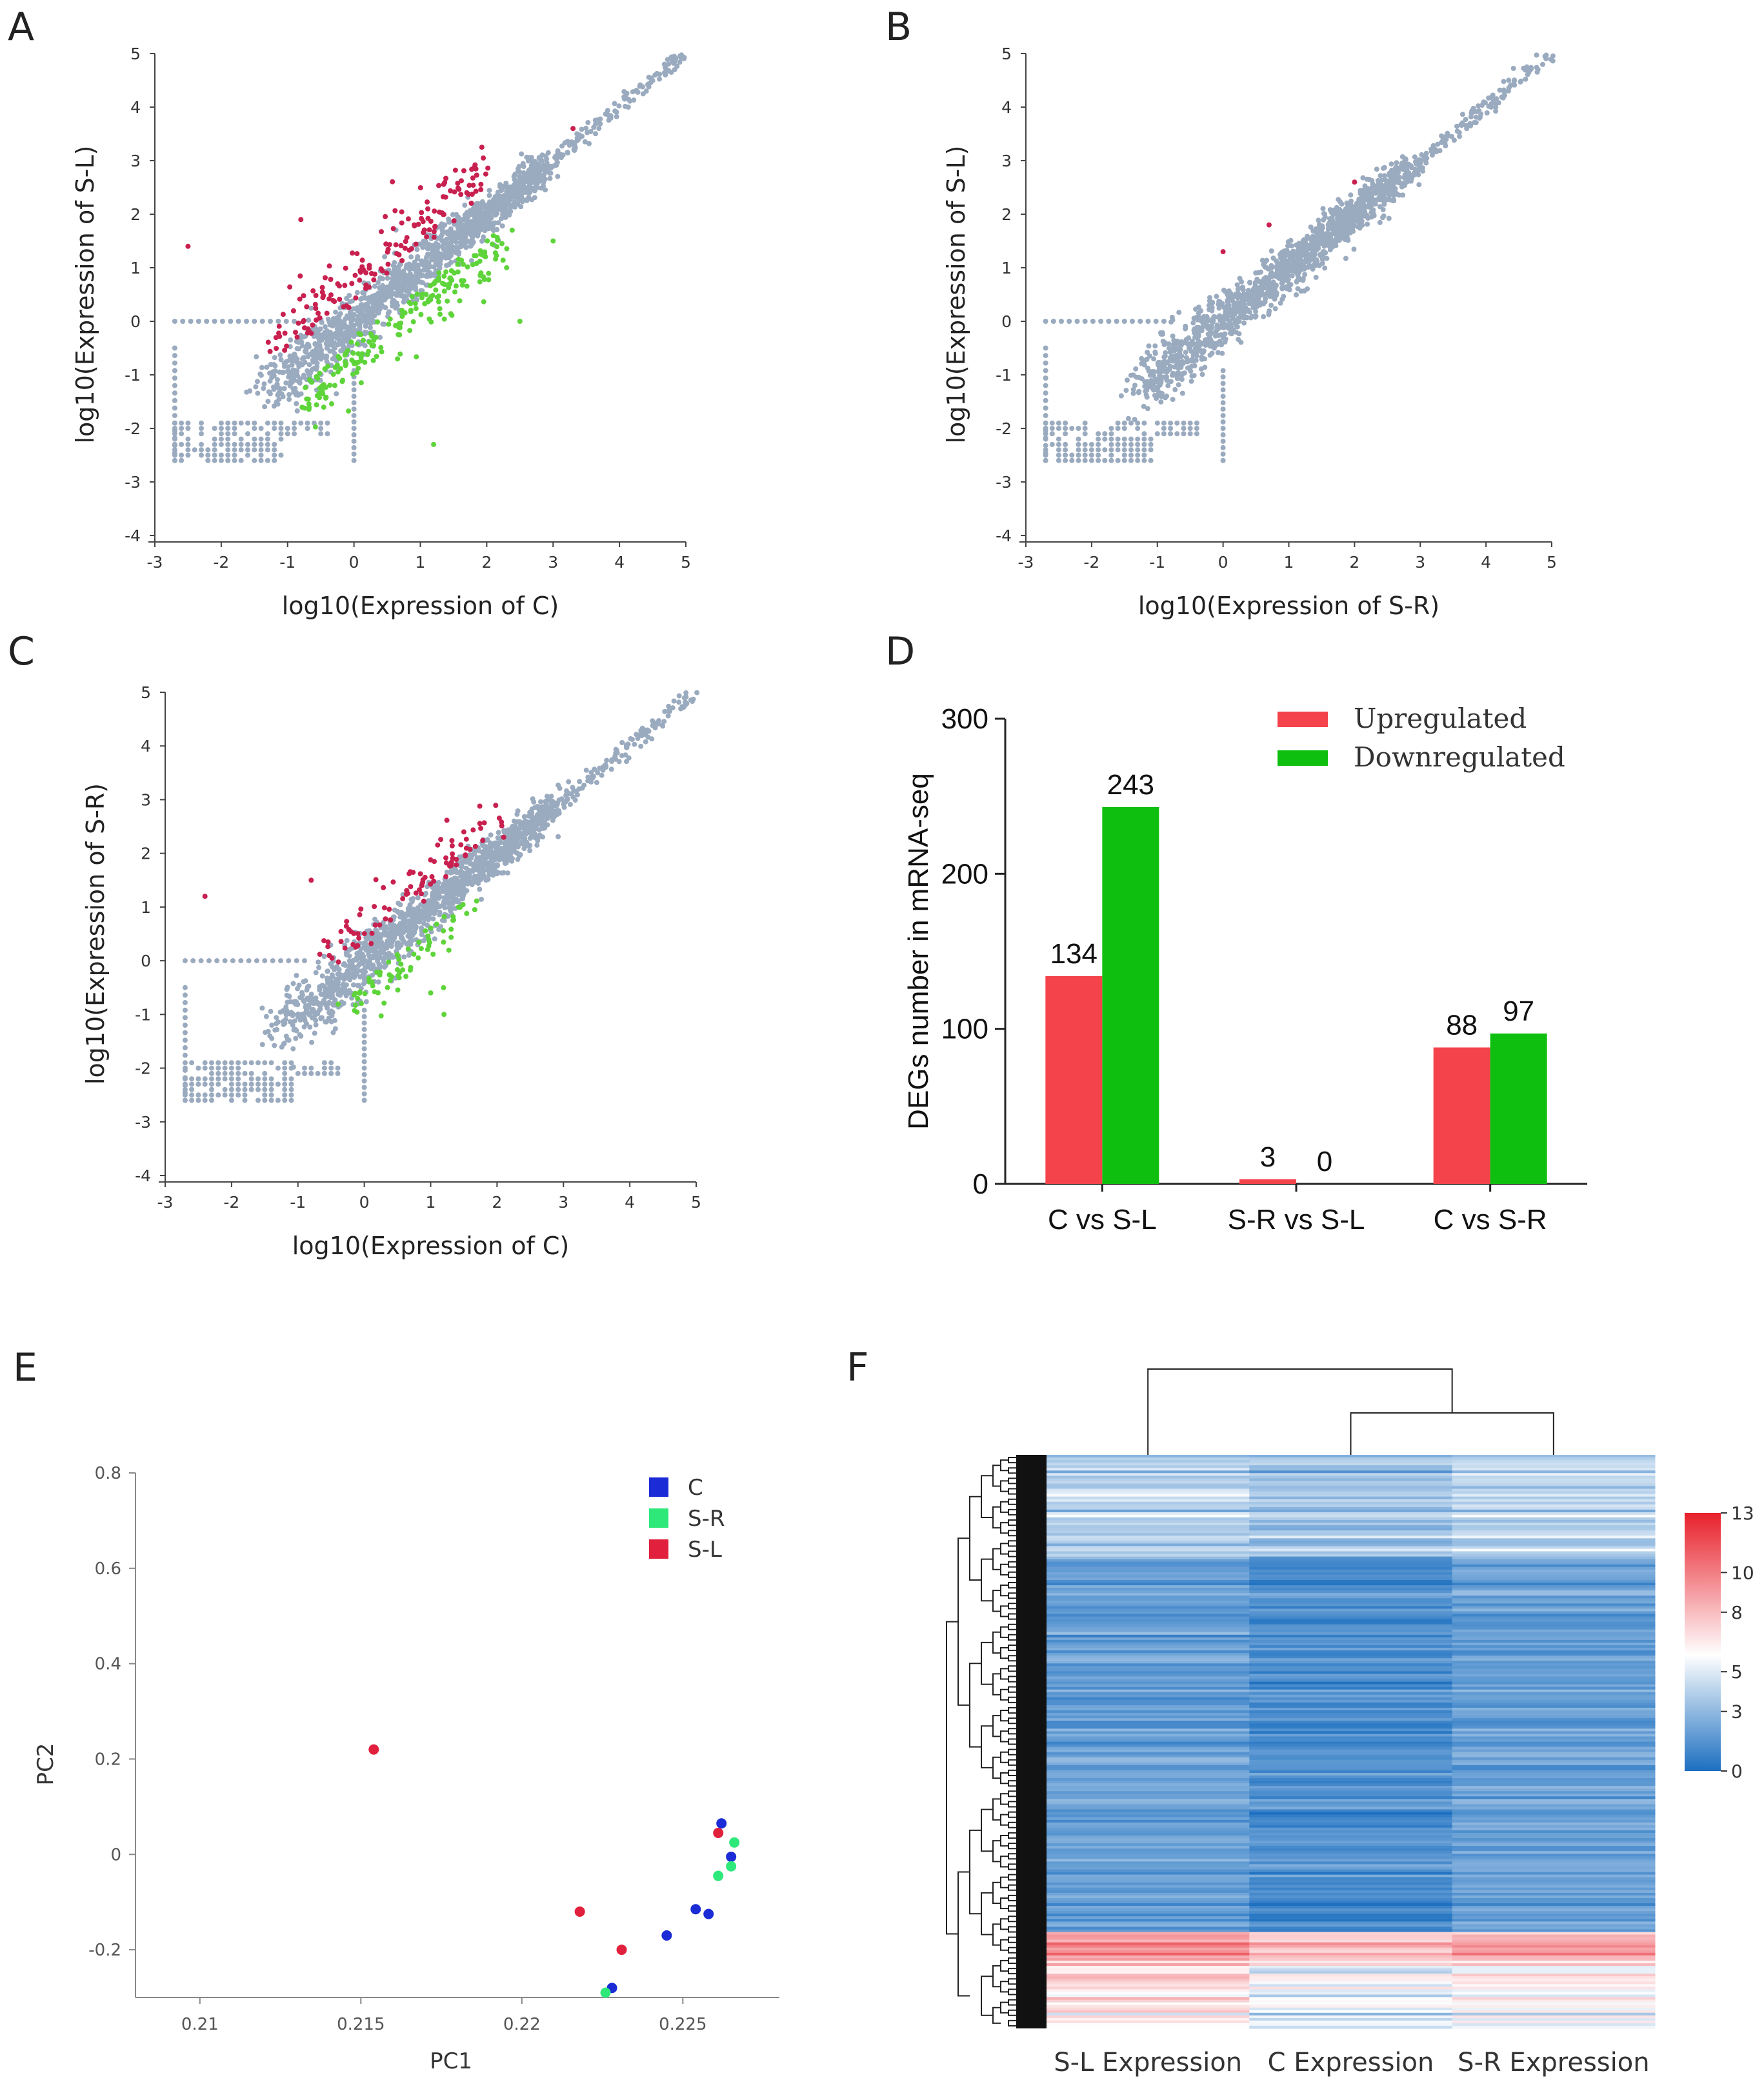 The image size is (1764, 2091). Describe the element at coordinates (431, 1246) in the screenshot. I see `x-axis-label: log10(Expression of C)` at that location.